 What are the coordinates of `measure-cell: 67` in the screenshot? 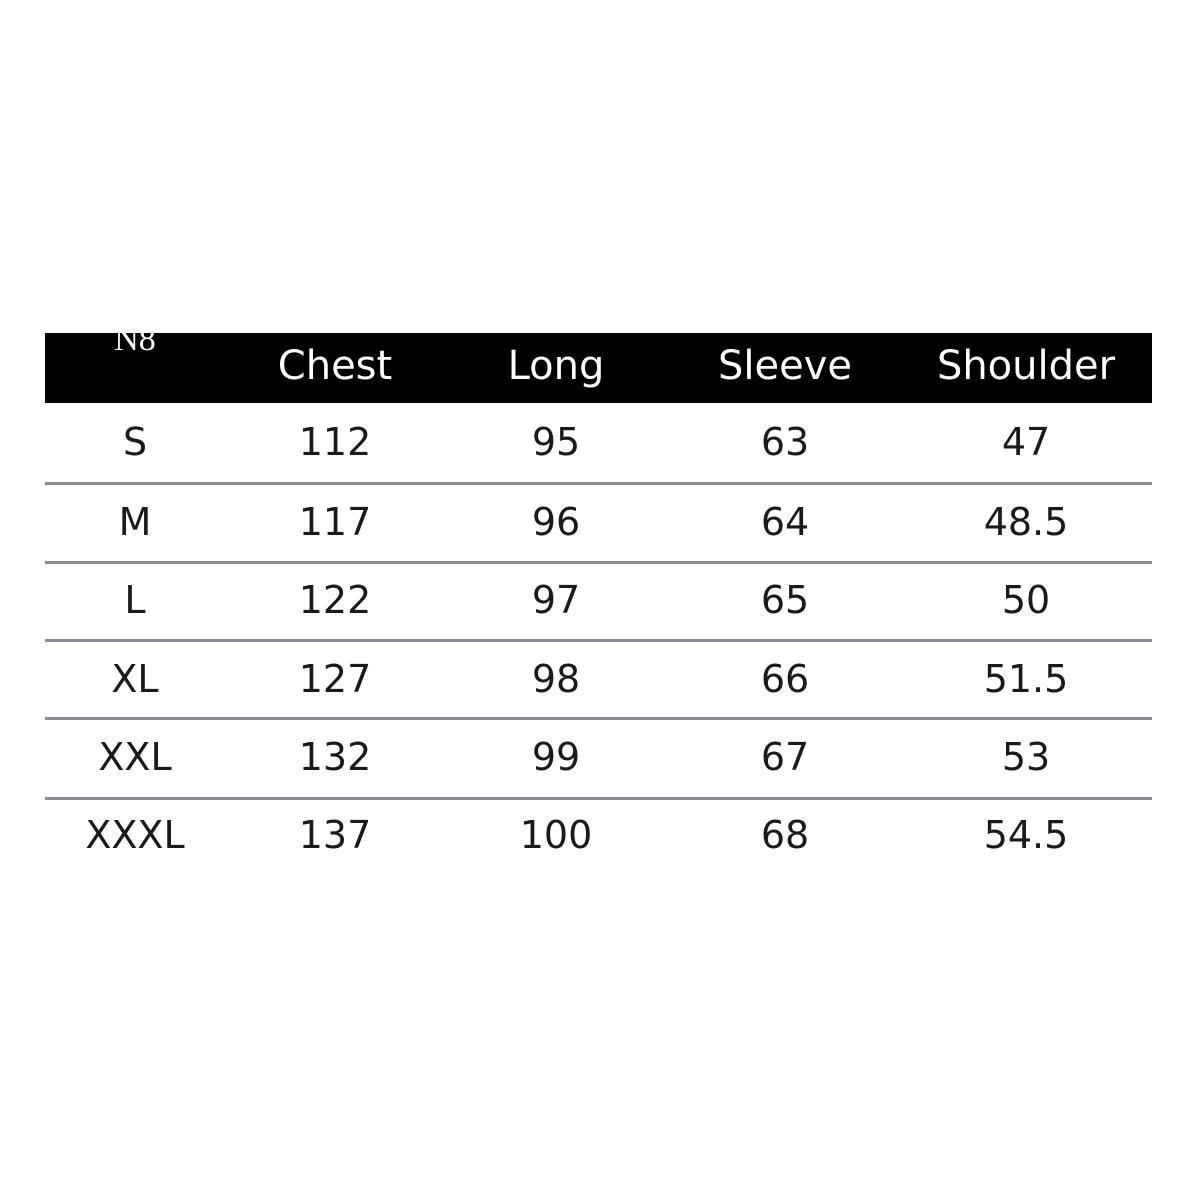 It's located at (785, 757).